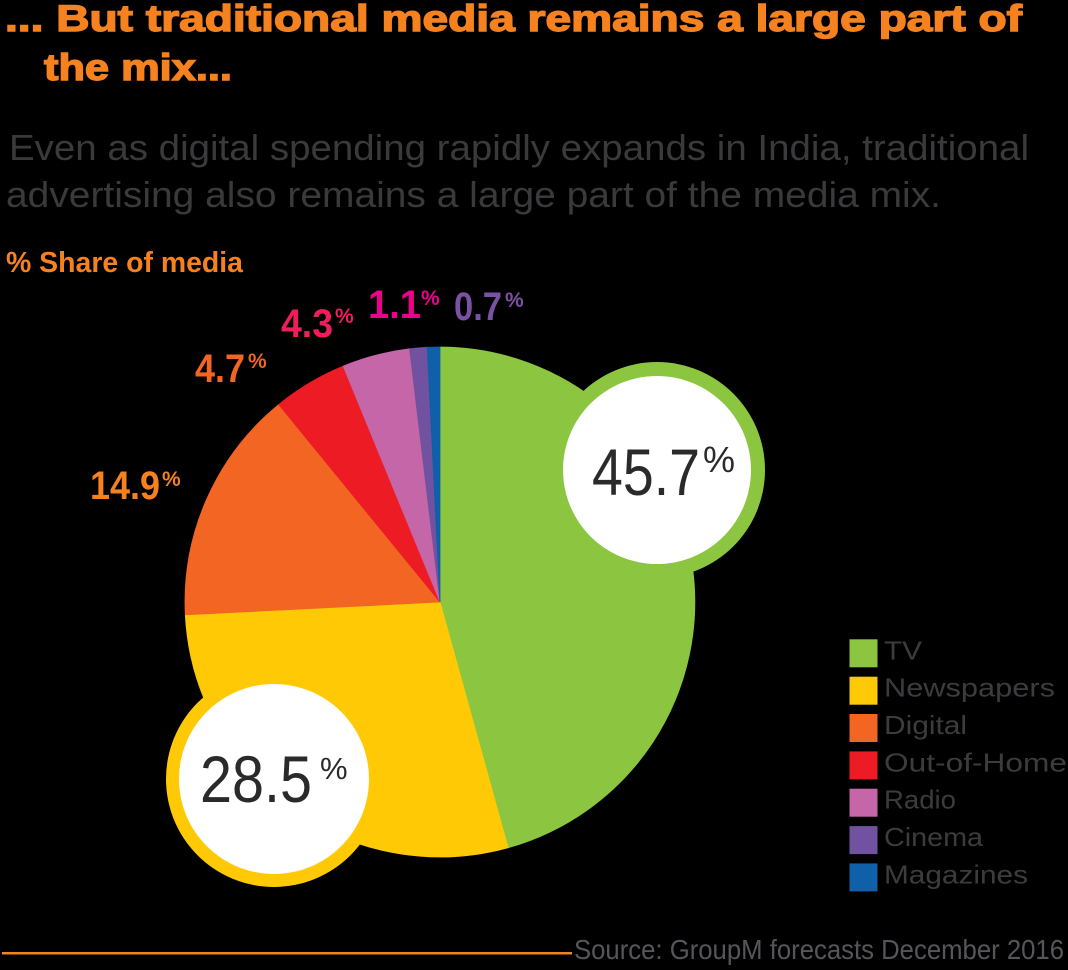 The image size is (1068, 970). I want to click on svg-text:Source: GroupM forecasts Decem: Source: GroupM forecasts December 2016, so click(819, 949).